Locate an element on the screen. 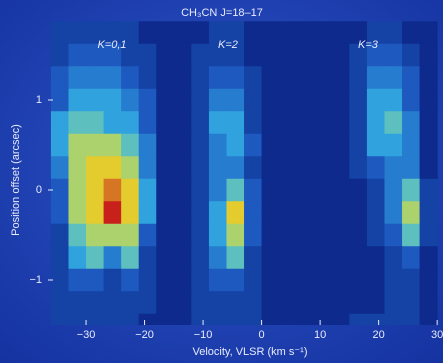 Image resolution: width=443 pixels, height=363 pixels. x-tick-label: −30 is located at coordinates (86, 335).